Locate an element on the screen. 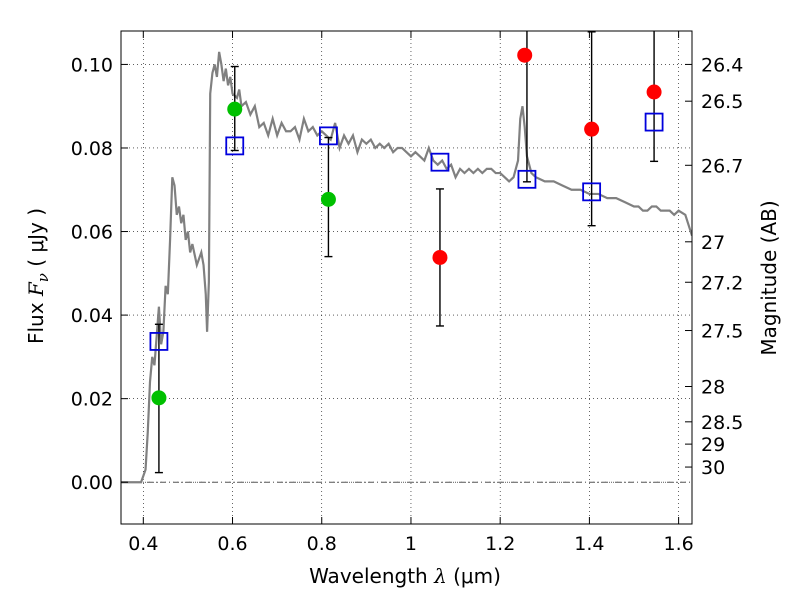 This screenshot has width=800, height=600. magnitude-tick-label: 26.4 is located at coordinates (722, 65).